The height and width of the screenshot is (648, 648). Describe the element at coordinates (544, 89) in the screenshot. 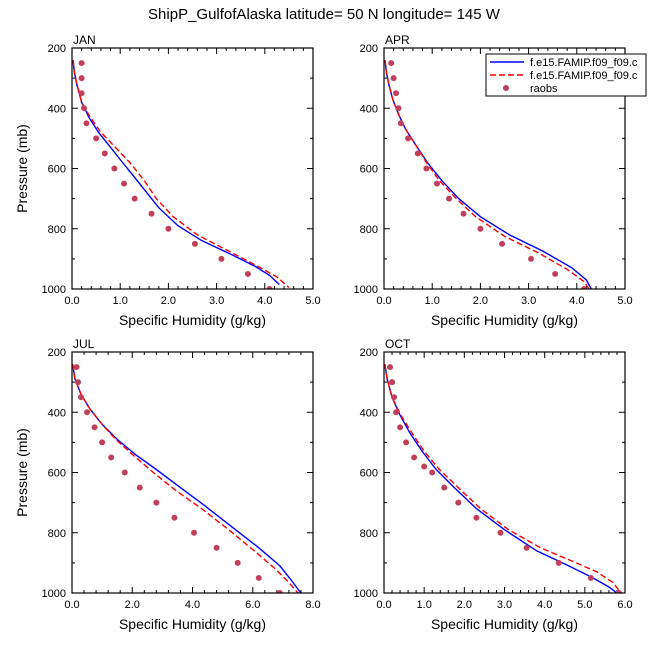

I see `legend-label: raobs` at that location.